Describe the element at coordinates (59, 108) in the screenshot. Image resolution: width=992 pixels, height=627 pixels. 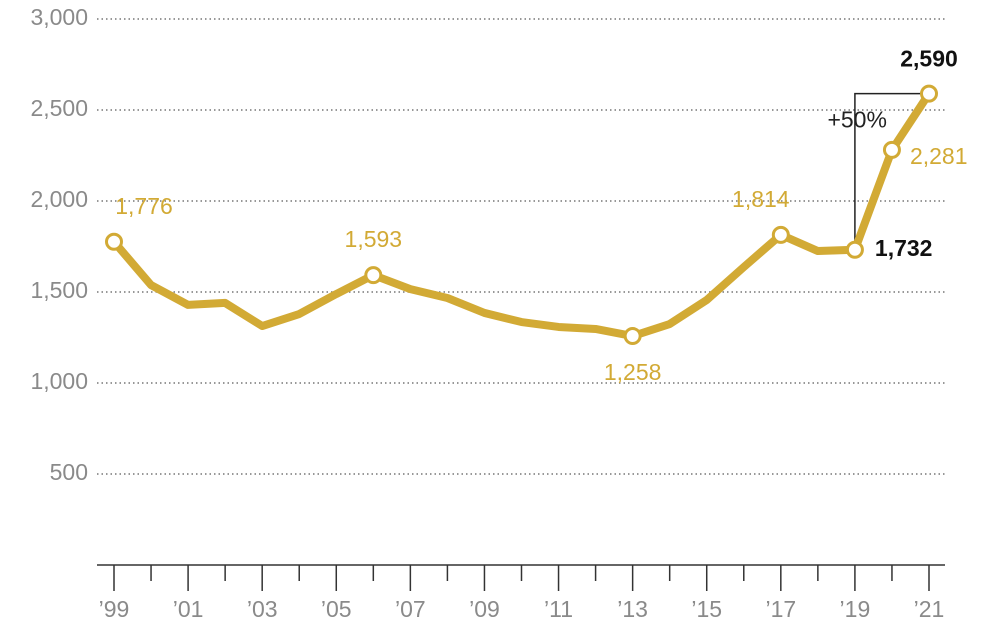
I see `y-tick-label: 2,500` at that location.